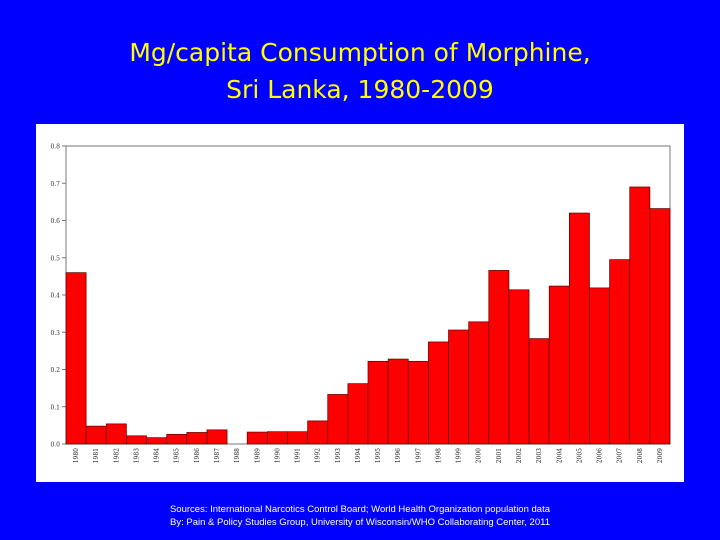  What do you see at coordinates (499, 455) in the screenshot?
I see `x-tick-label: 2001` at bounding box center [499, 455].